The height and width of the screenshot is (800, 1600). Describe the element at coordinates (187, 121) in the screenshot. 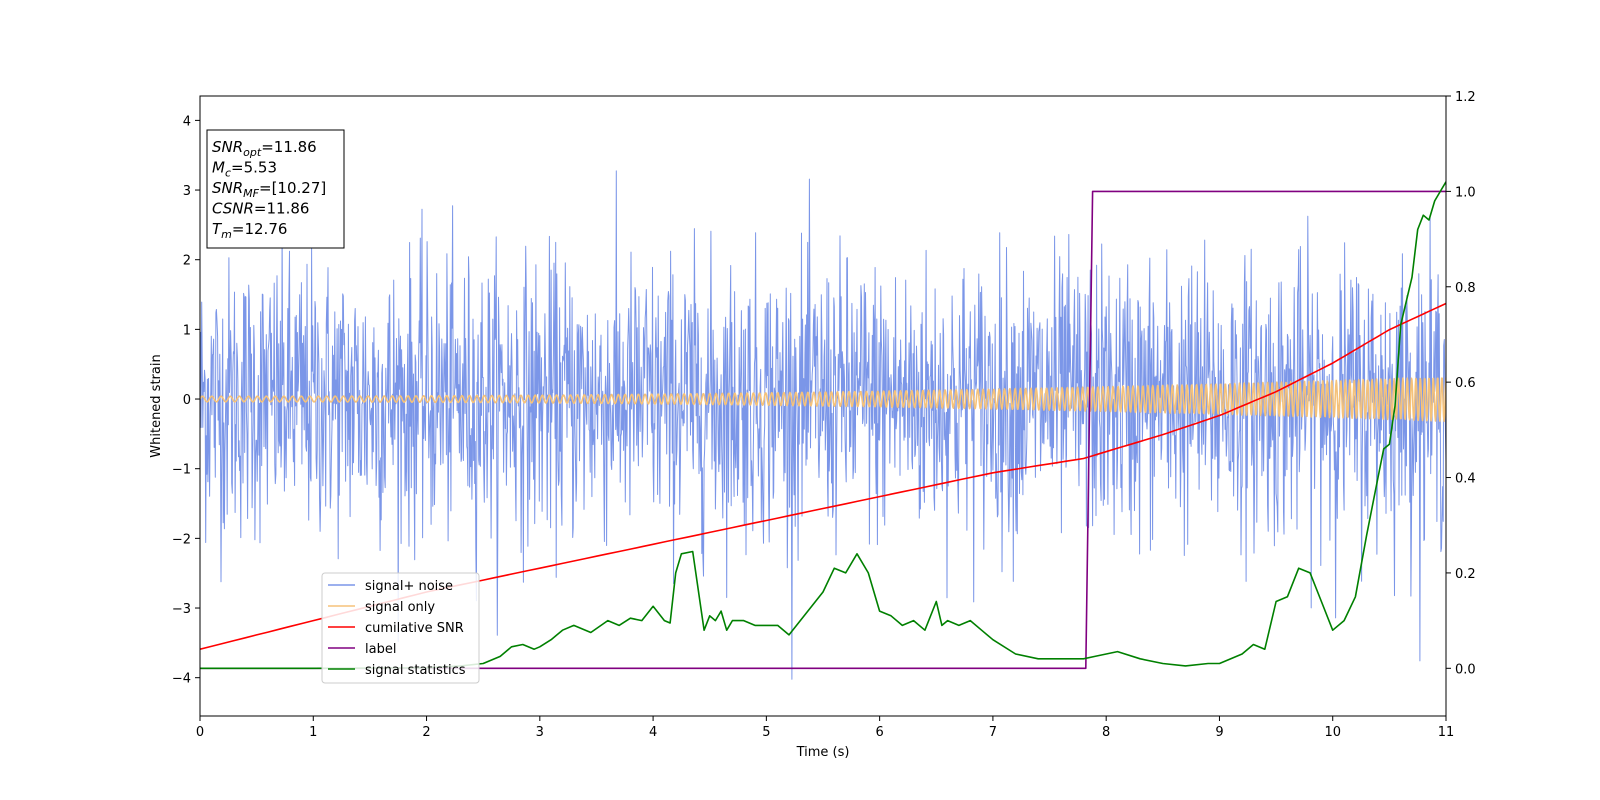

I see `y-tick-label: 4` at that location.